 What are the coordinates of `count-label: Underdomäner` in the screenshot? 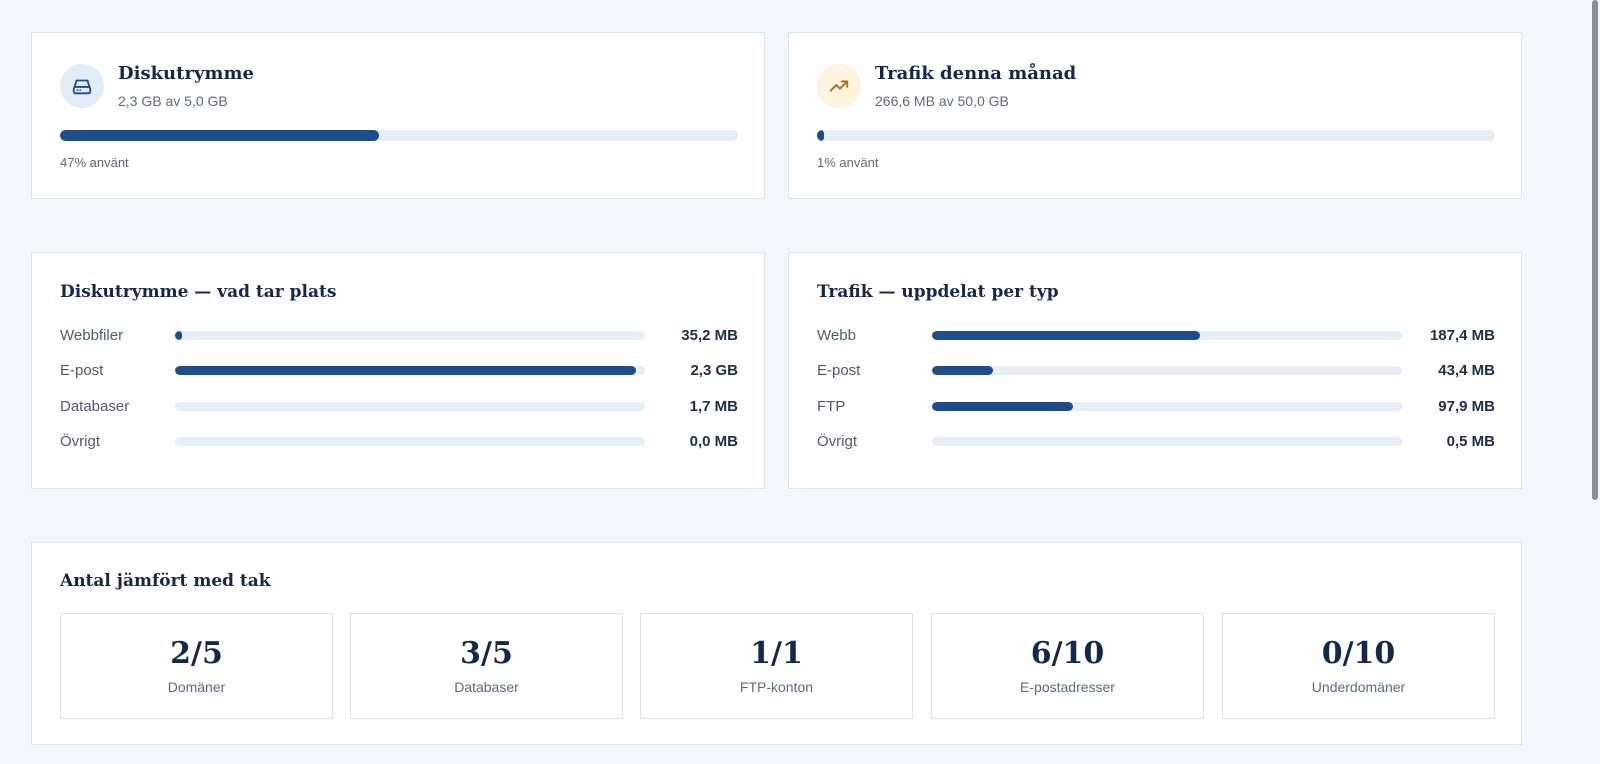 It's located at (1358, 687).